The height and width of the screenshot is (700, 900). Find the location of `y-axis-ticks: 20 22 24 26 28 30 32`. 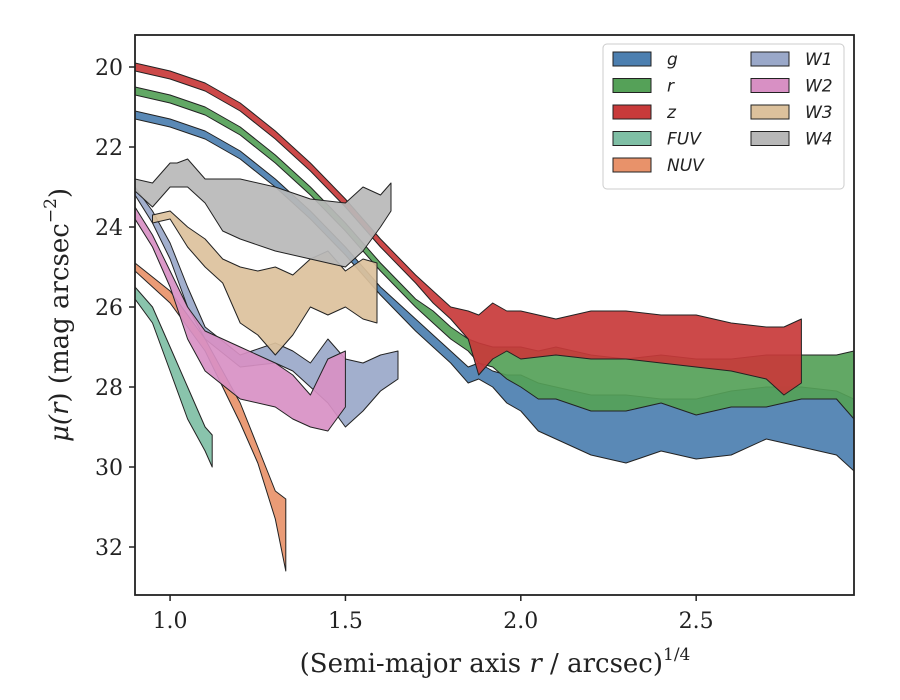

y-axis-ticks: 20 22 24 26 28 30 32 is located at coordinates (115, 308).